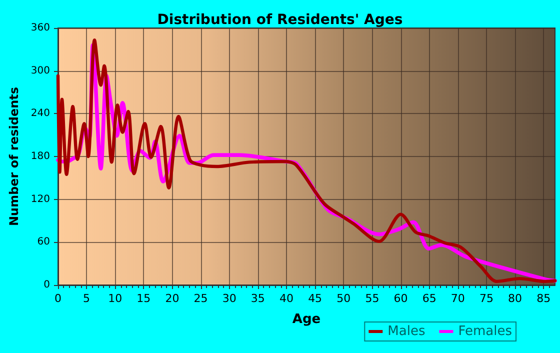 The height and width of the screenshot is (353, 560). Describe the element at coordinates (40, 156) in the screenshot. I see `y-tick-label: 180` at that location.